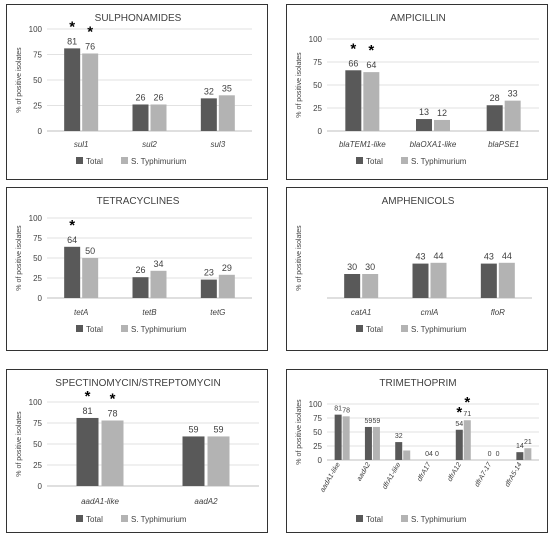 The width and height of the screenshot is (550, 536). I want to click on bar-total-sul2, so click(140, 117).